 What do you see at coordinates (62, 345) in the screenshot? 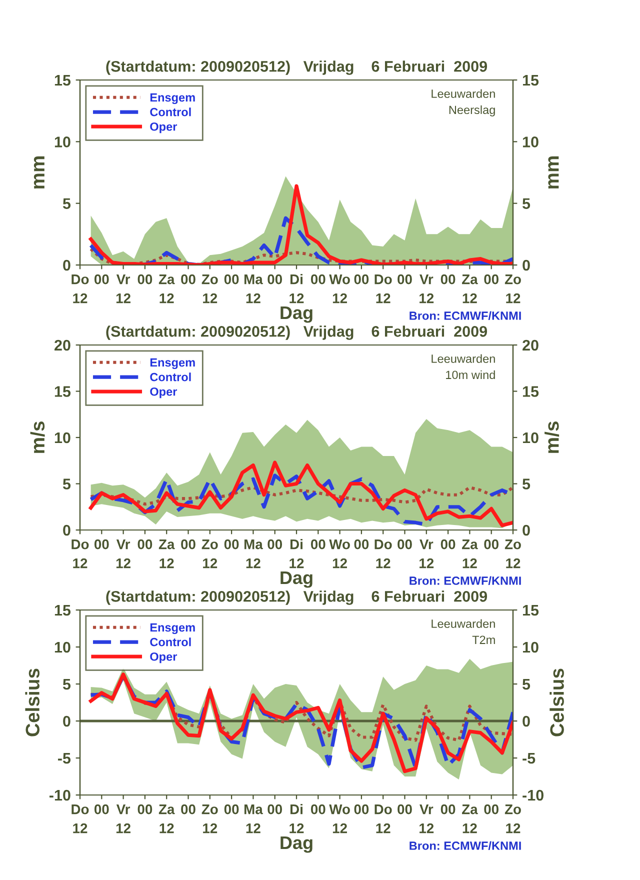
I see `y-tick-label: 20` at bounding box center [62, 345].